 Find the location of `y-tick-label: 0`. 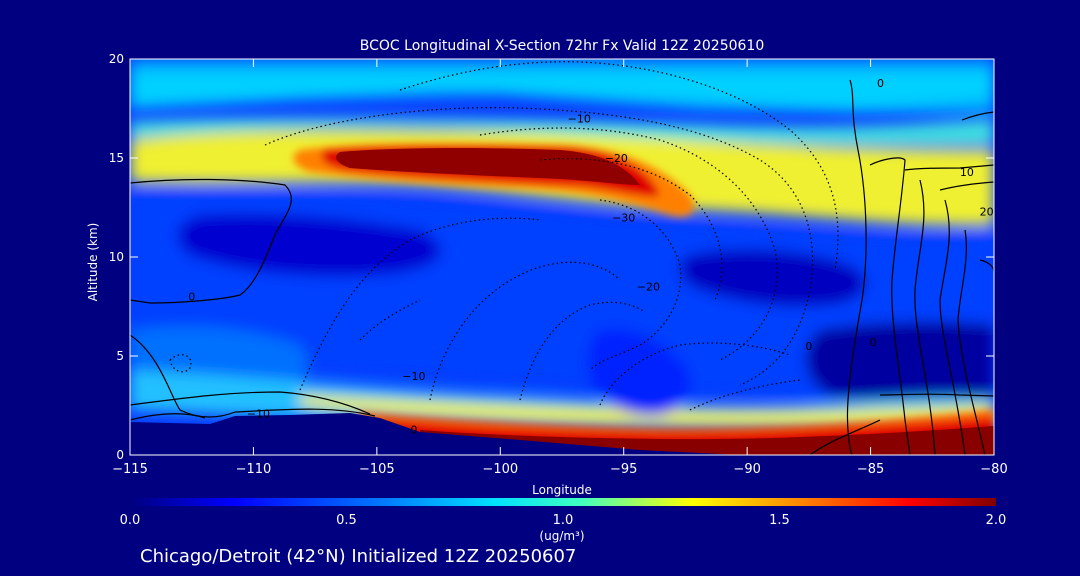

y-tick-label: 0 is located at coordinates (120, 455).